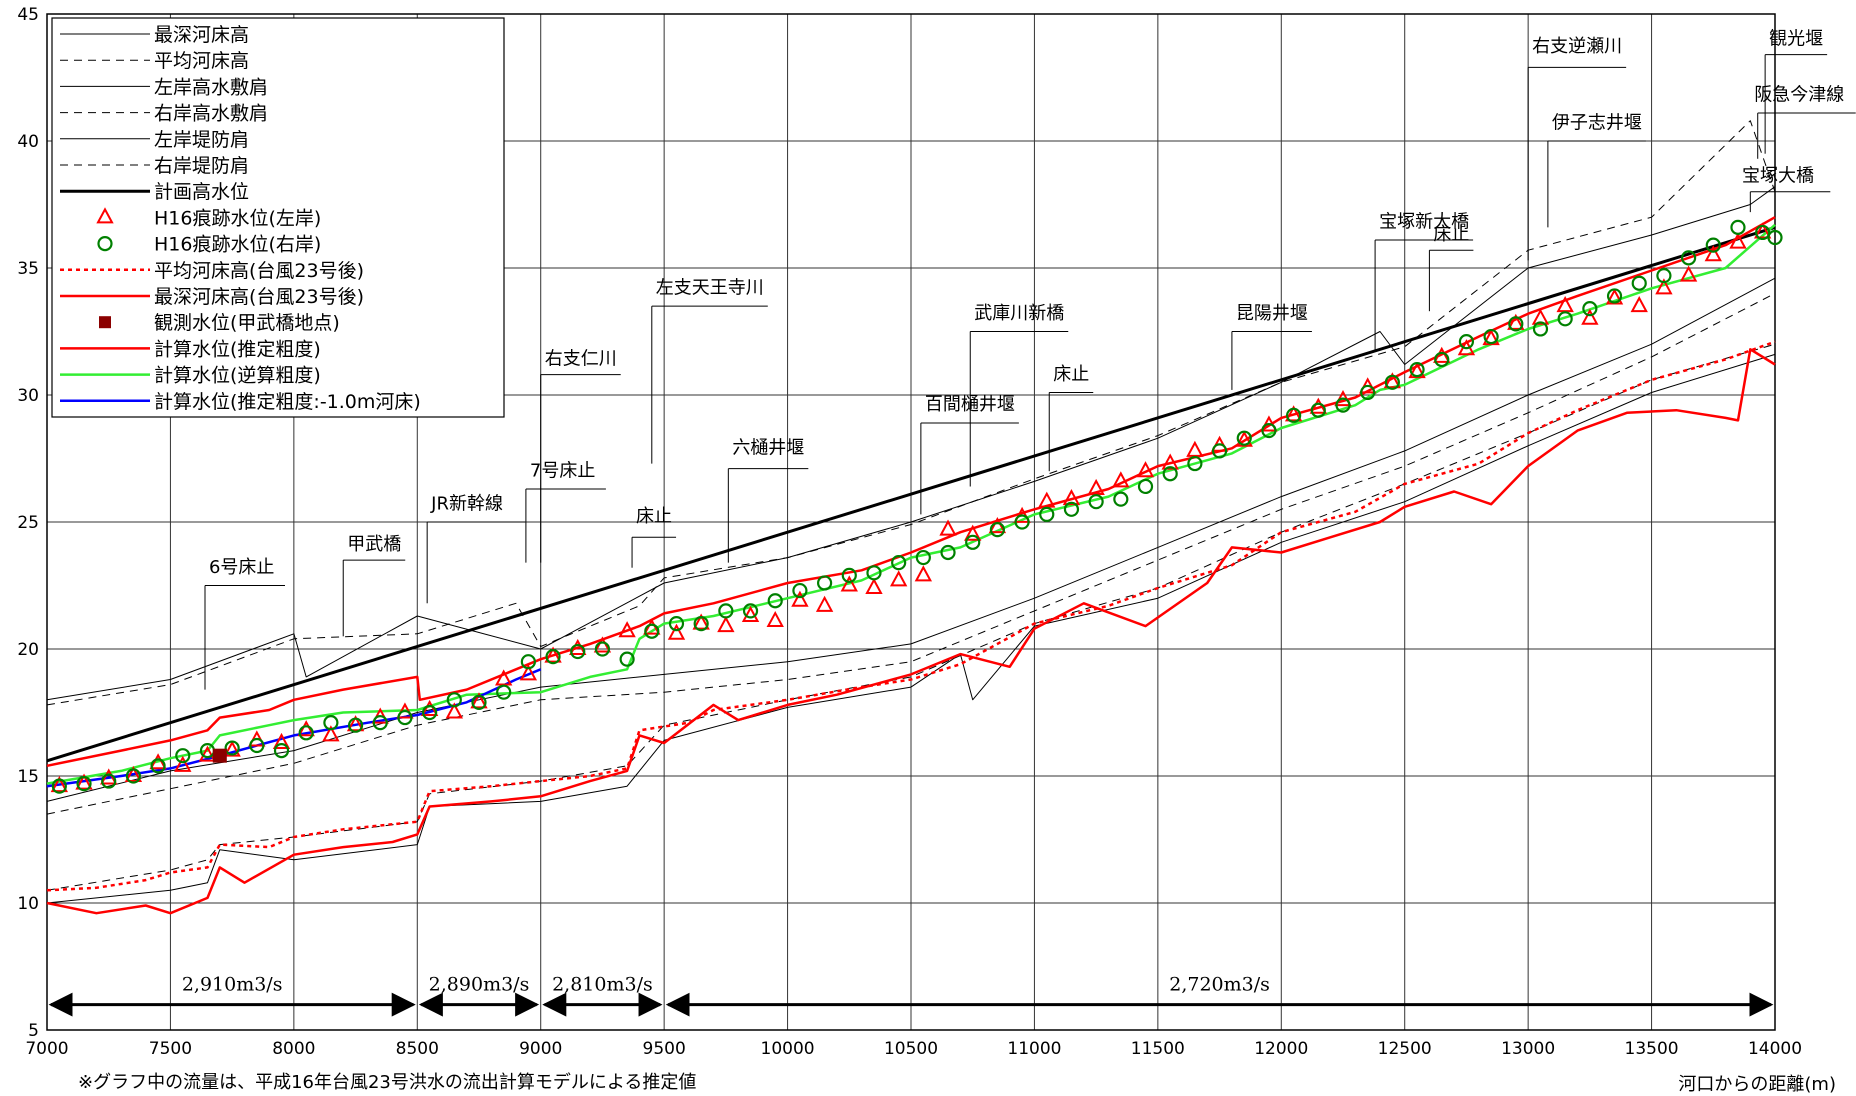 Image resolution: width=1856 pixels, height=1096 pixels. Describe the element at coordinates (466, 503) in the screenshot. I see `landmark-label: JR新幹線` at that location.